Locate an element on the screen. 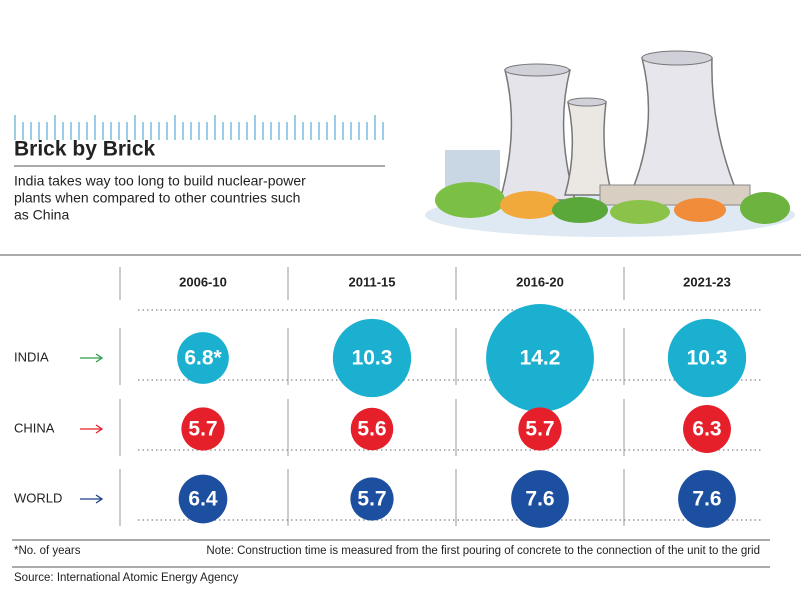  bubble-label: 6.3 is located at coordinates (706, 429).